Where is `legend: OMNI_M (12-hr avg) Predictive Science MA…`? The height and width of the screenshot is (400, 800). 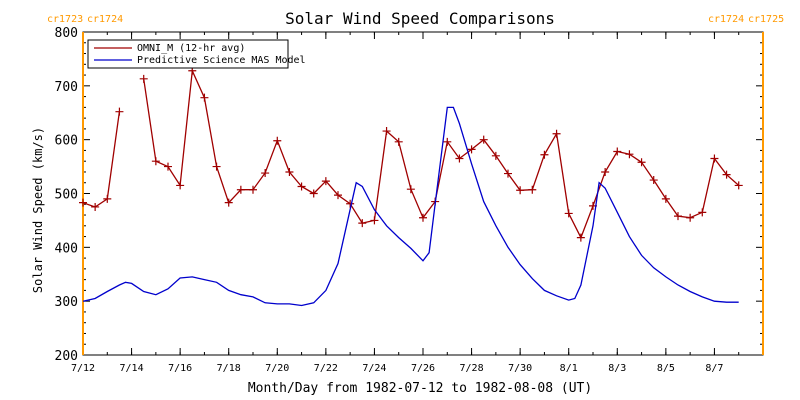 legend: OMNI_M (12-hr avg) Predictive Science MA… is located at coordinates (196, 54).